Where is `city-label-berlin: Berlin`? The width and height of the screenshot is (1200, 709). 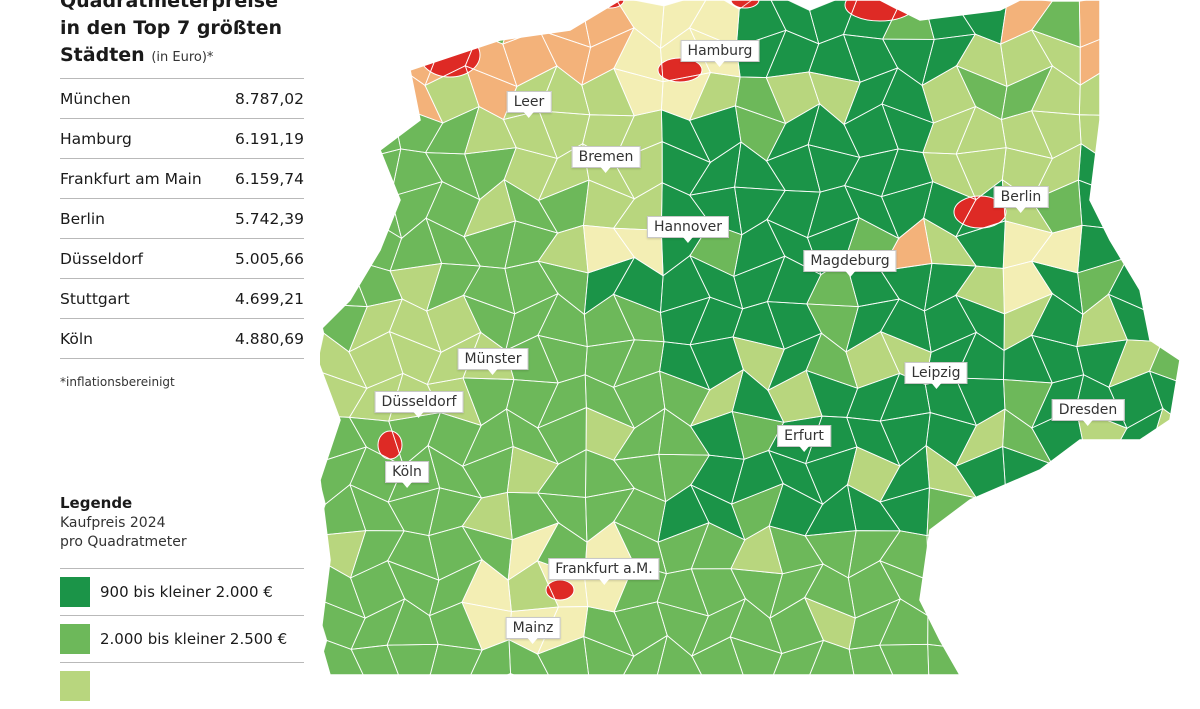 city-label-berlin: Berlin is located at coordinates (1021, 199).